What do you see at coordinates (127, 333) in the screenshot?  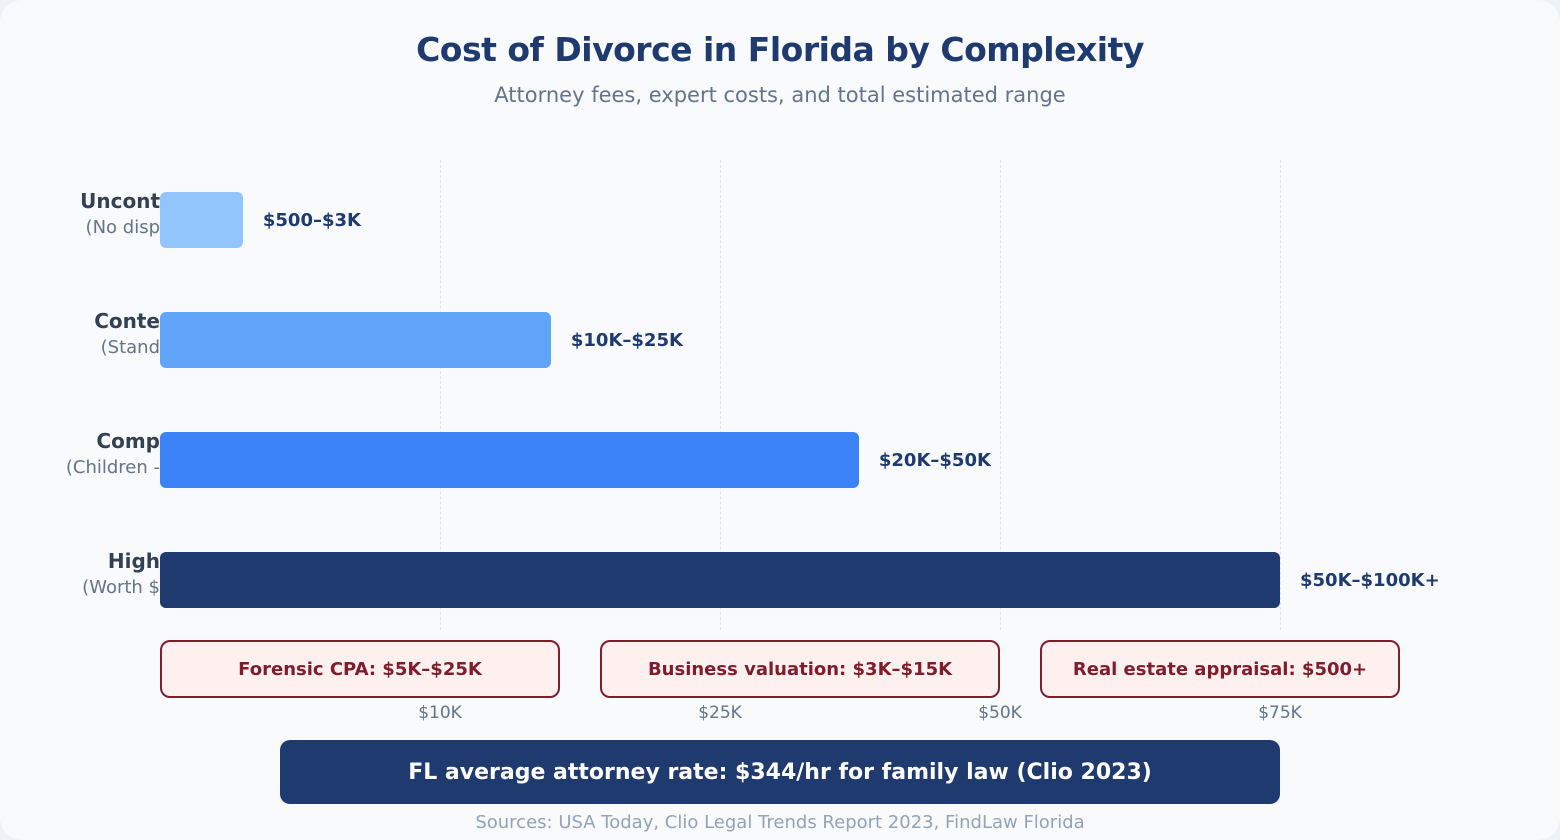 I see `category-label: Conte (Stand` at bounding box center [127, 333].